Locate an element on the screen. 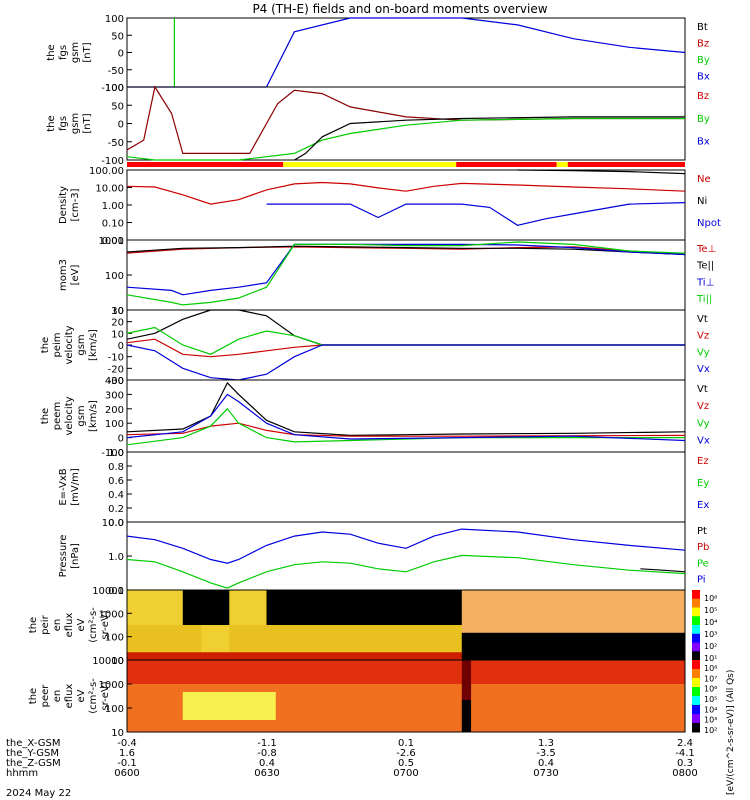 Image resolution: width=750 pixels, height=800 pixels. colorbar-swatch is located at coordinates (696, 603).